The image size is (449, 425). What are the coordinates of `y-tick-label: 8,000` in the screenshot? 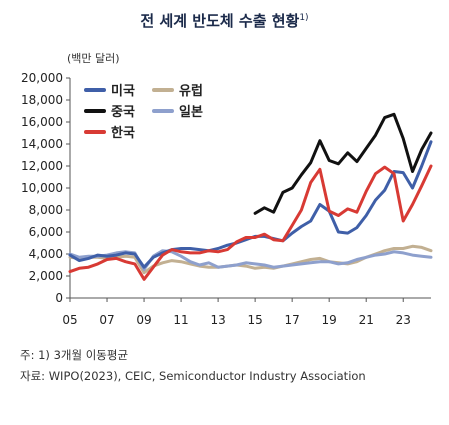 It's located at (46, 210).